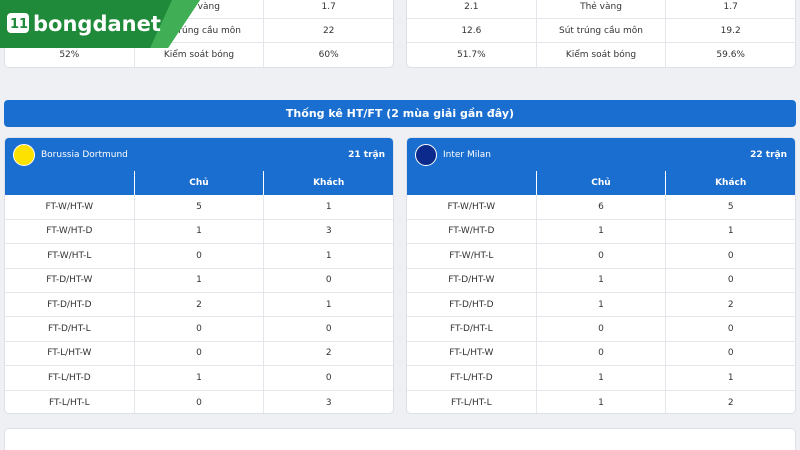 The width and height of the screenshot is (800, 450). I want to click on stat-away: 59.6%, so click(730, 55).